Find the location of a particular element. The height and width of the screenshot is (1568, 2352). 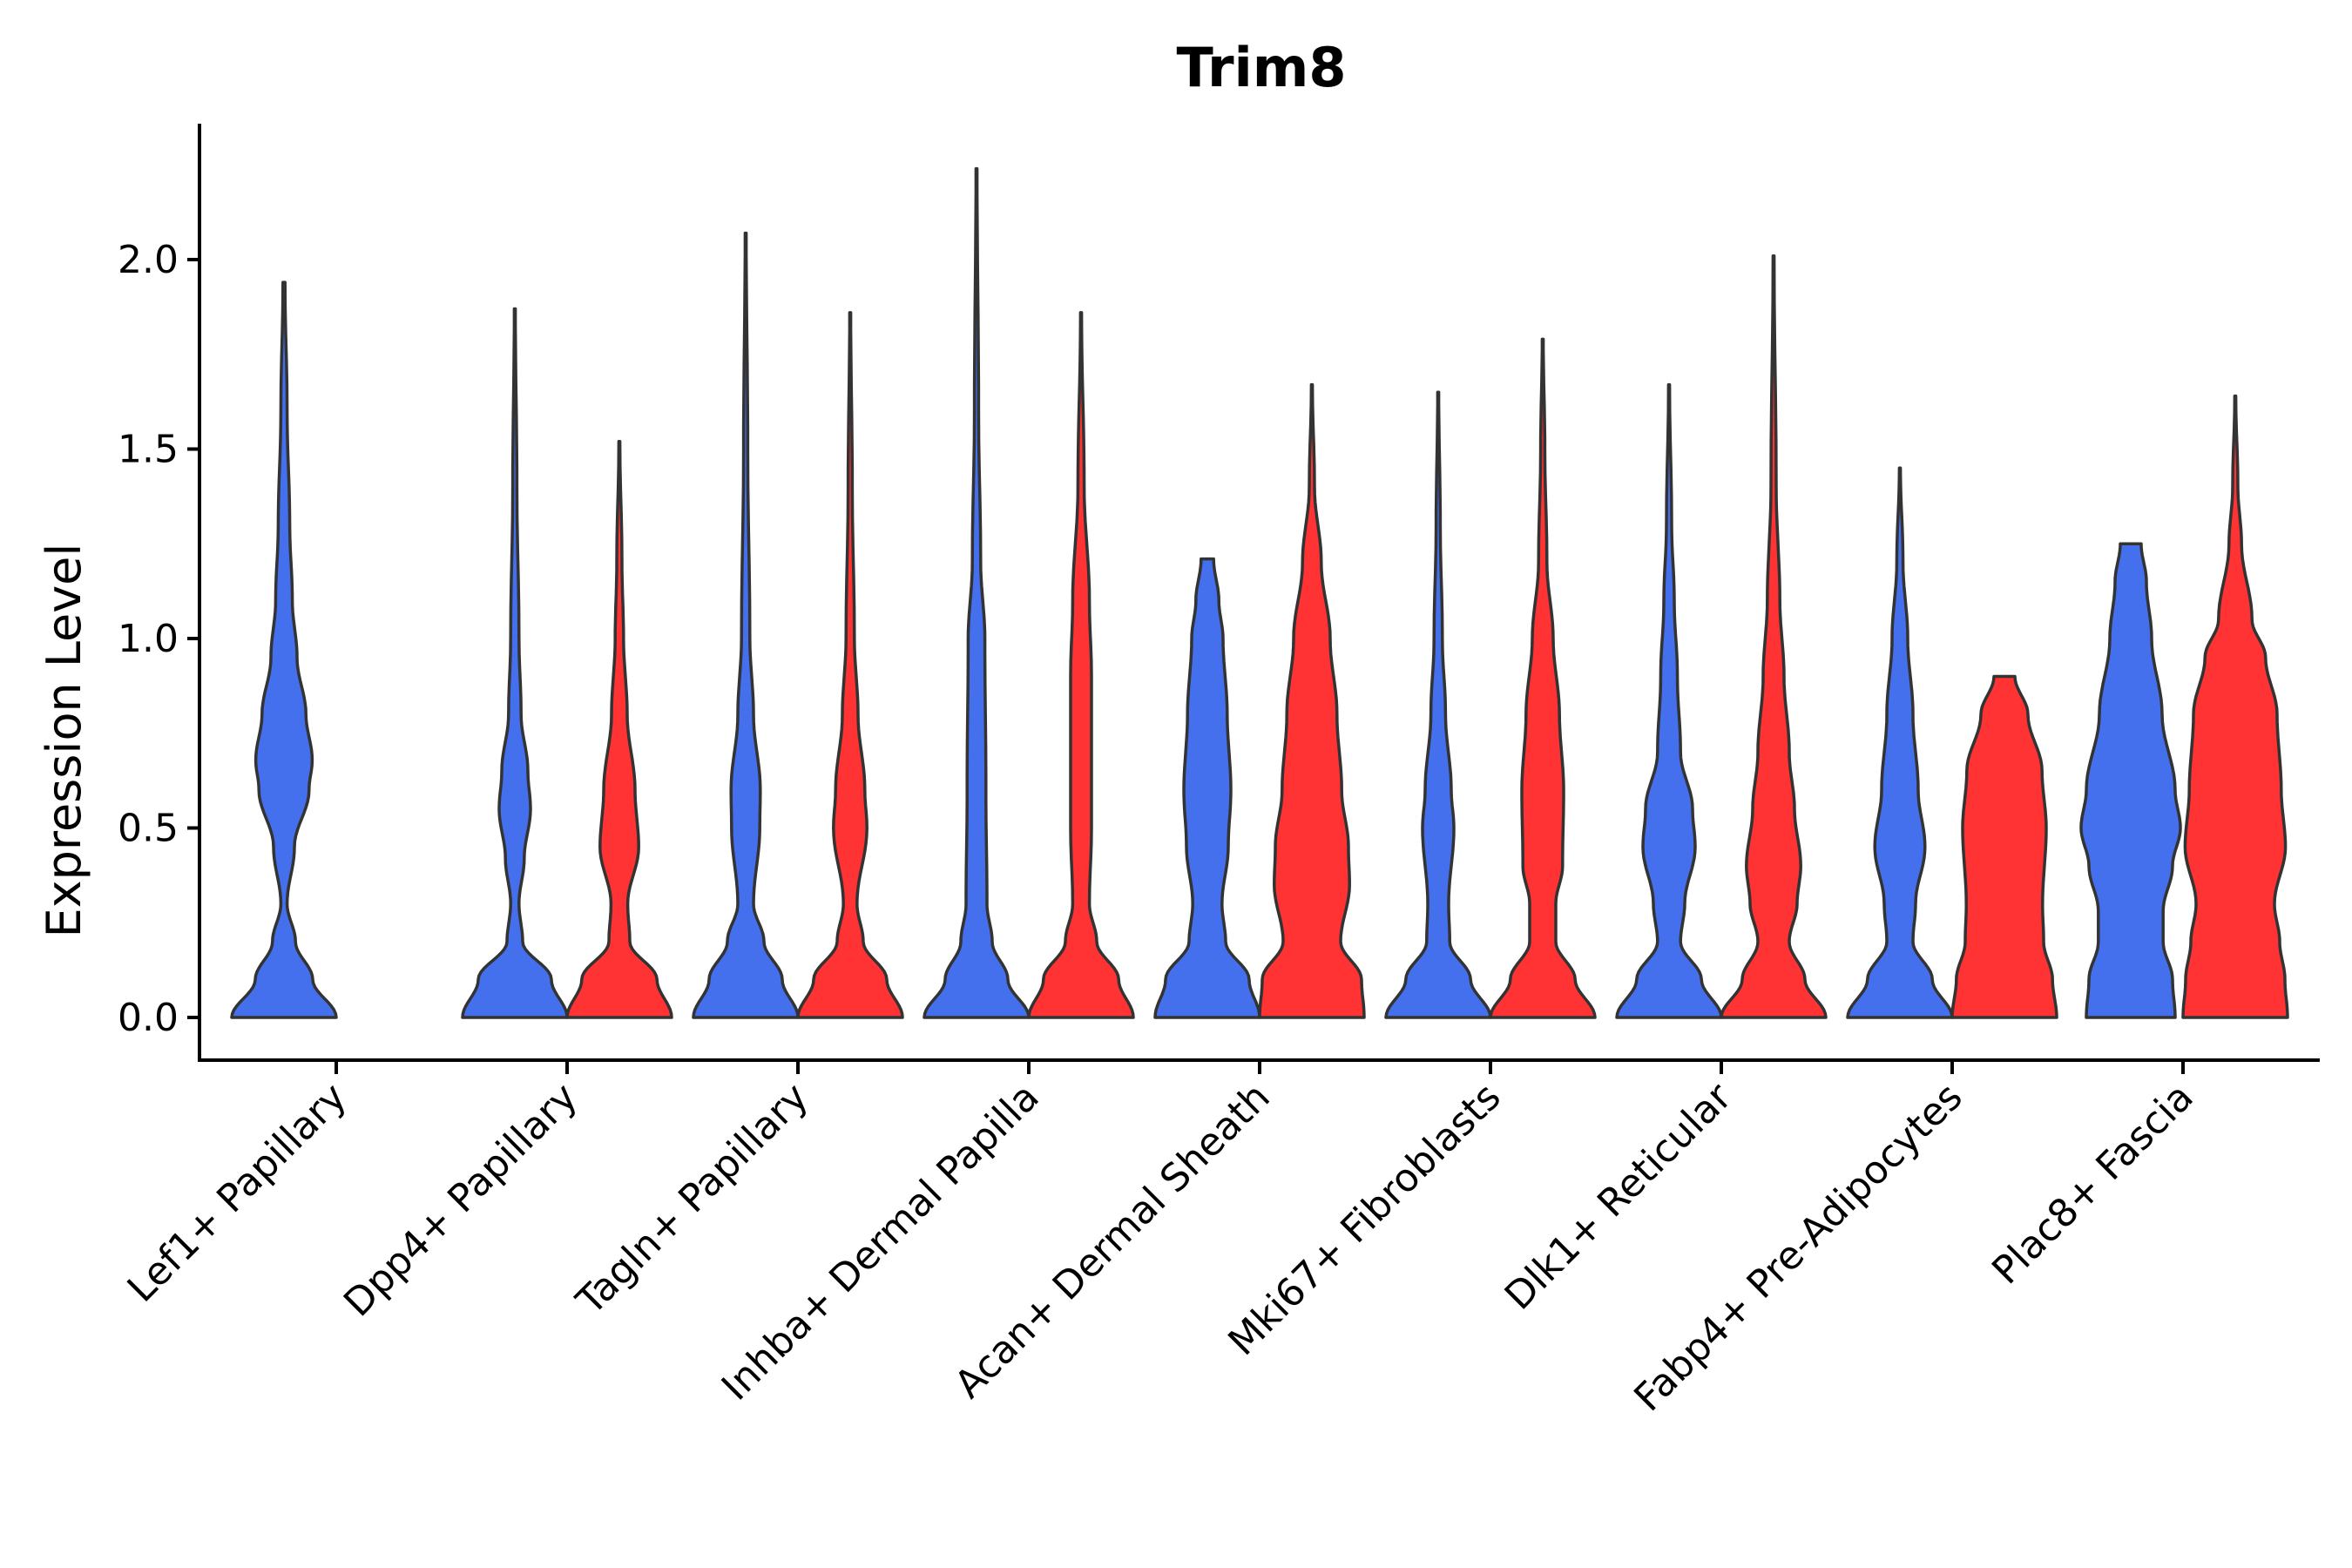

y-axis-label: Expression Level is located at coordinates (64, 741).